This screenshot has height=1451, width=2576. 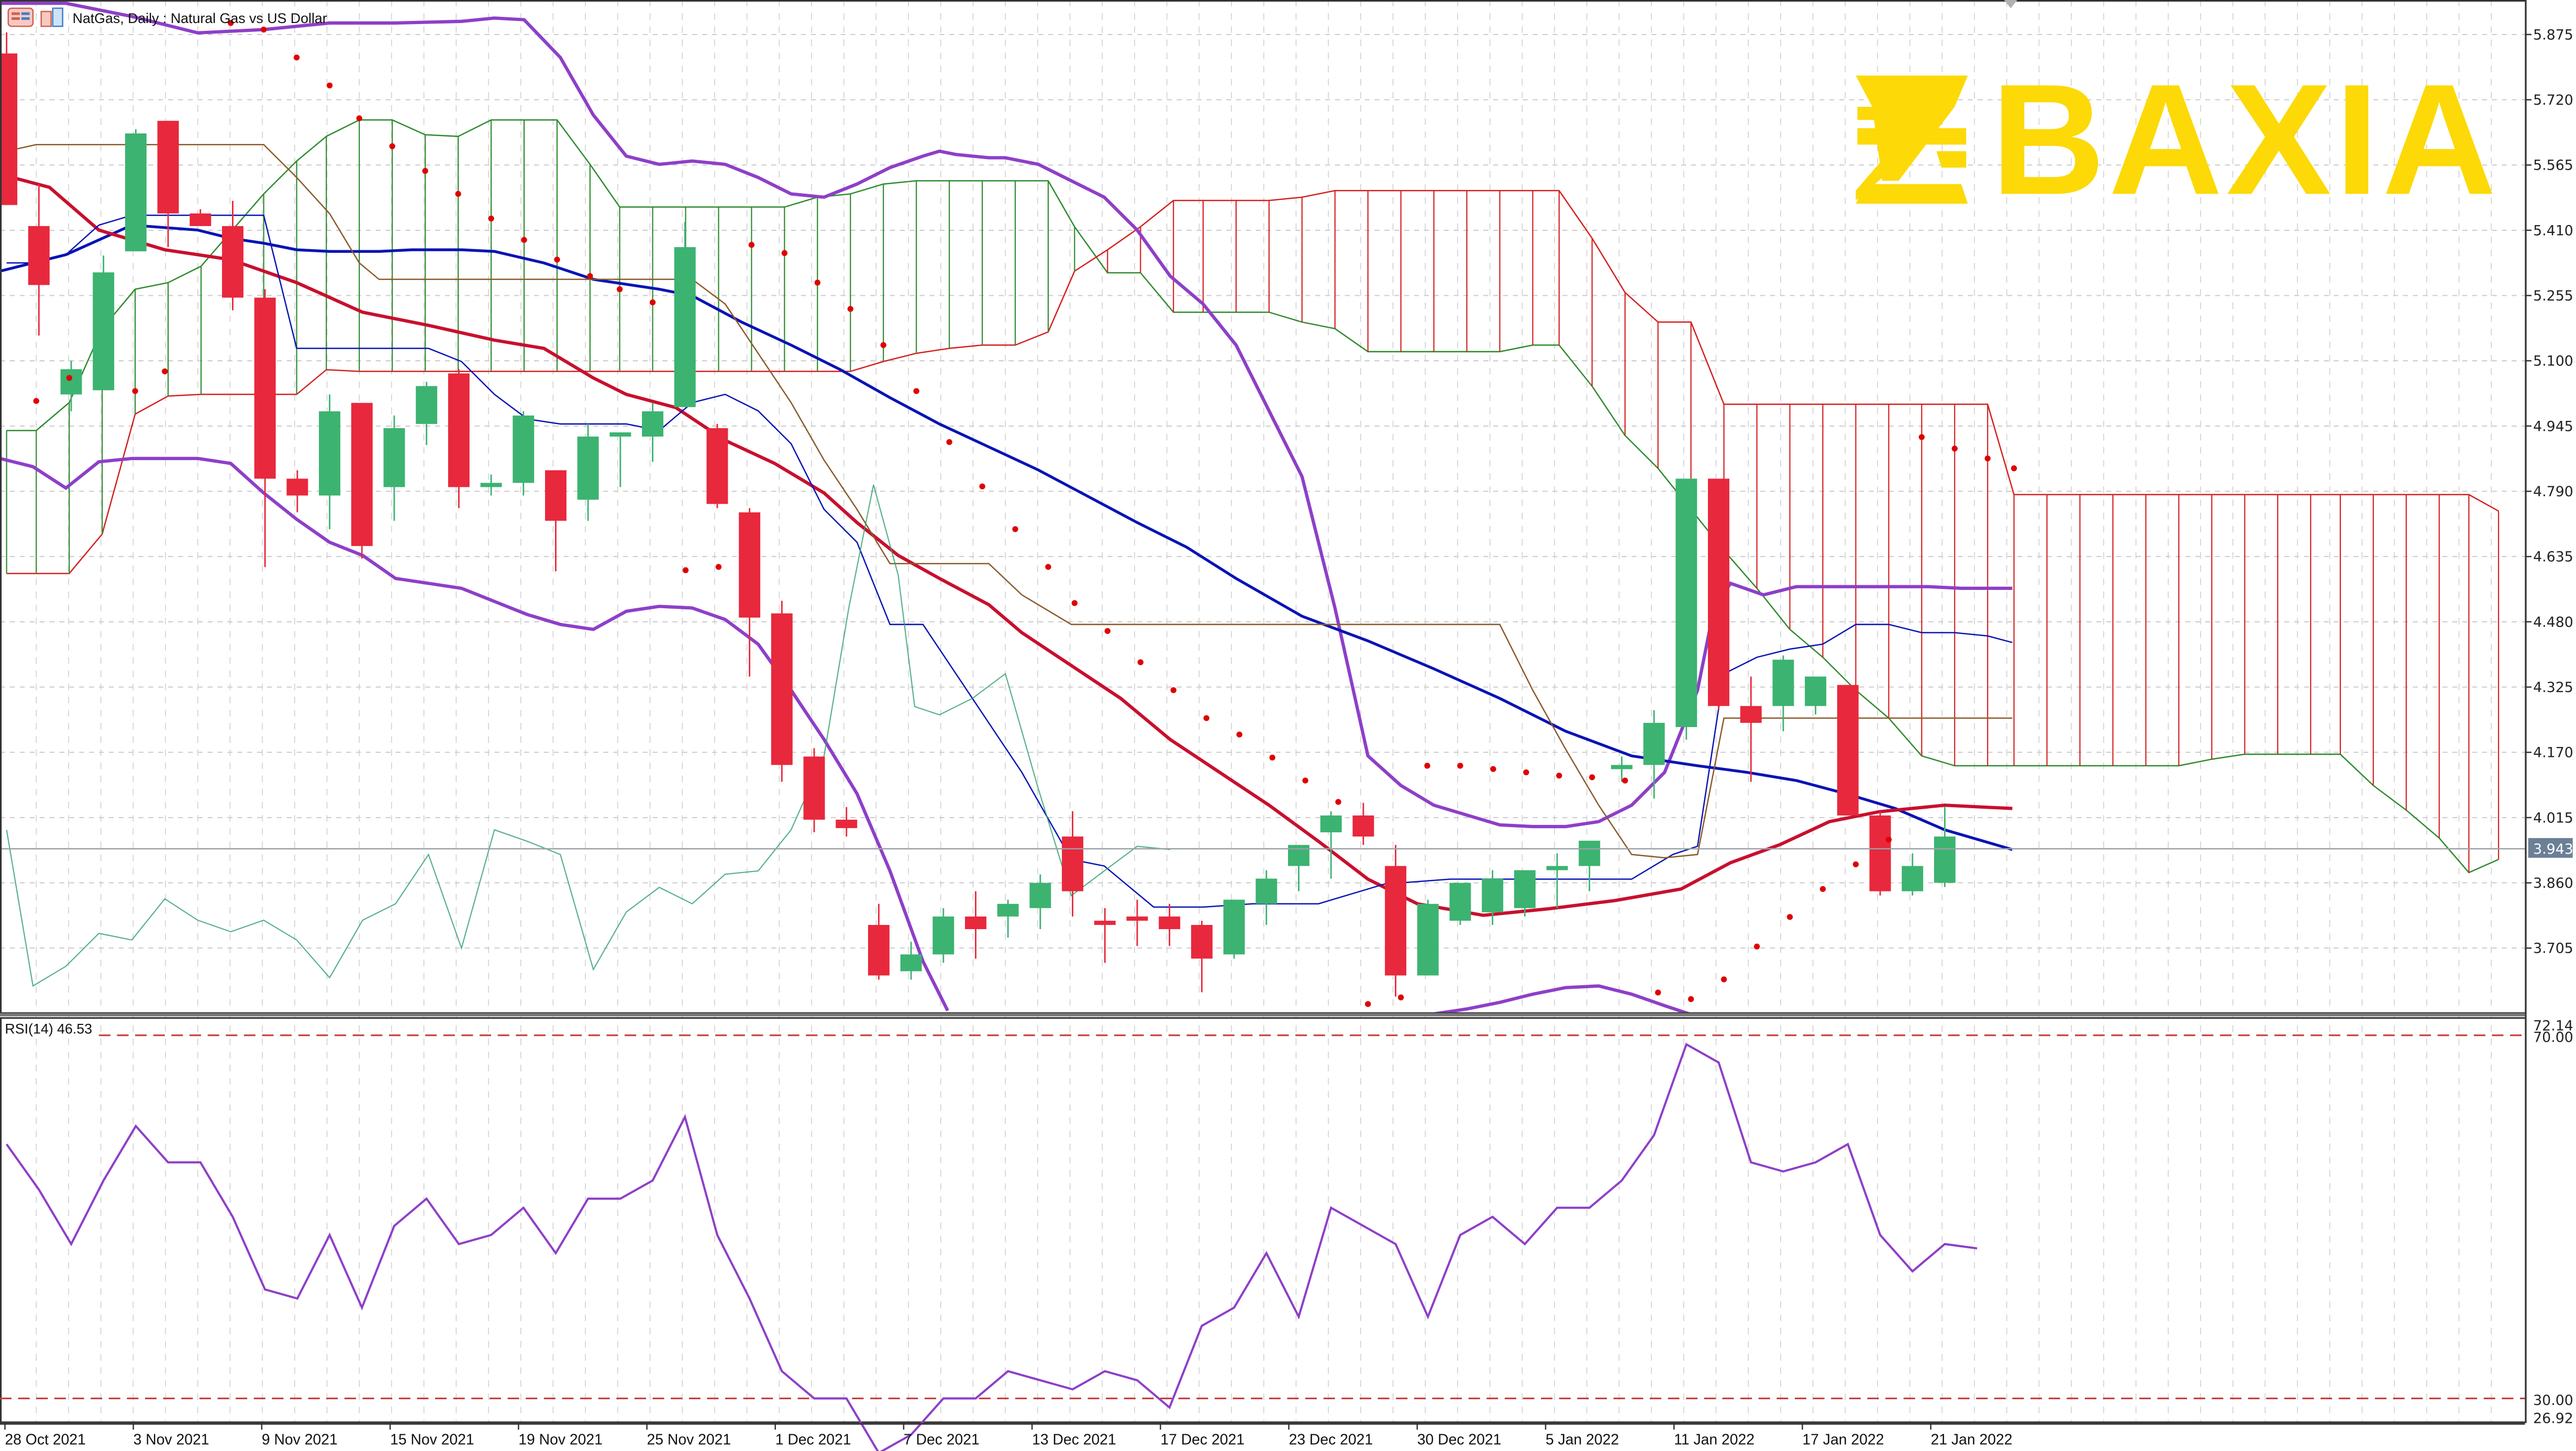 What do you see at coordinates (2553, 492) in the screenshot?
I see `price-tick: 4.790` at bounding box center [2553, 492].